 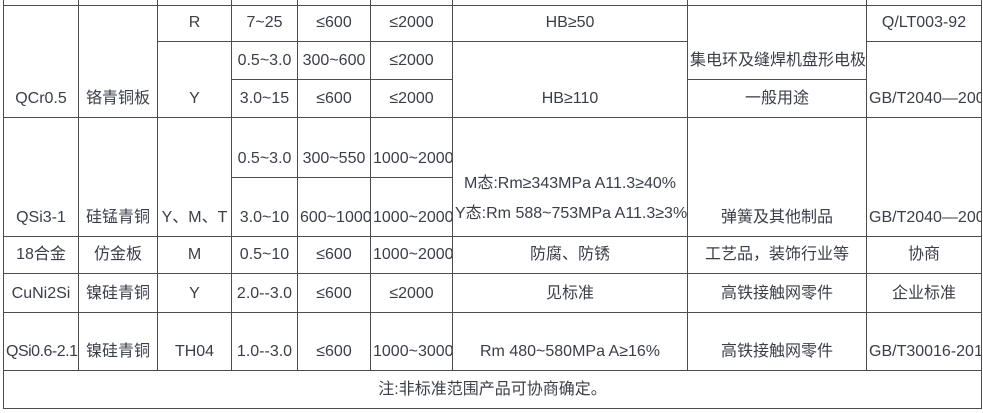 I want to click on note-row: 注:非标准范围产品可协商确定。, so click(x=492, y=389).